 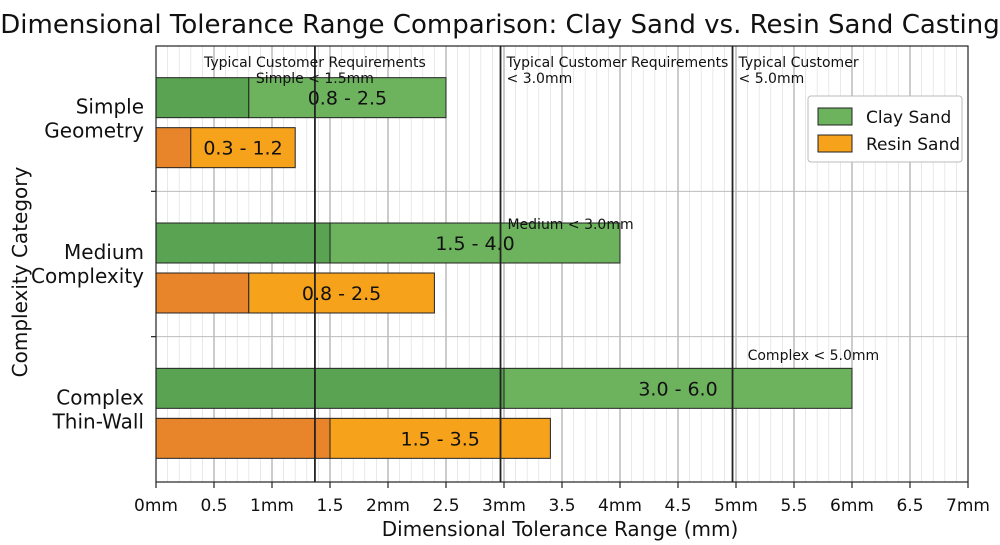 What do you see at coordinates (736, 506) in the screenshot?
I see `x-tick-label: 5mm` at bounding box center [736, 506].